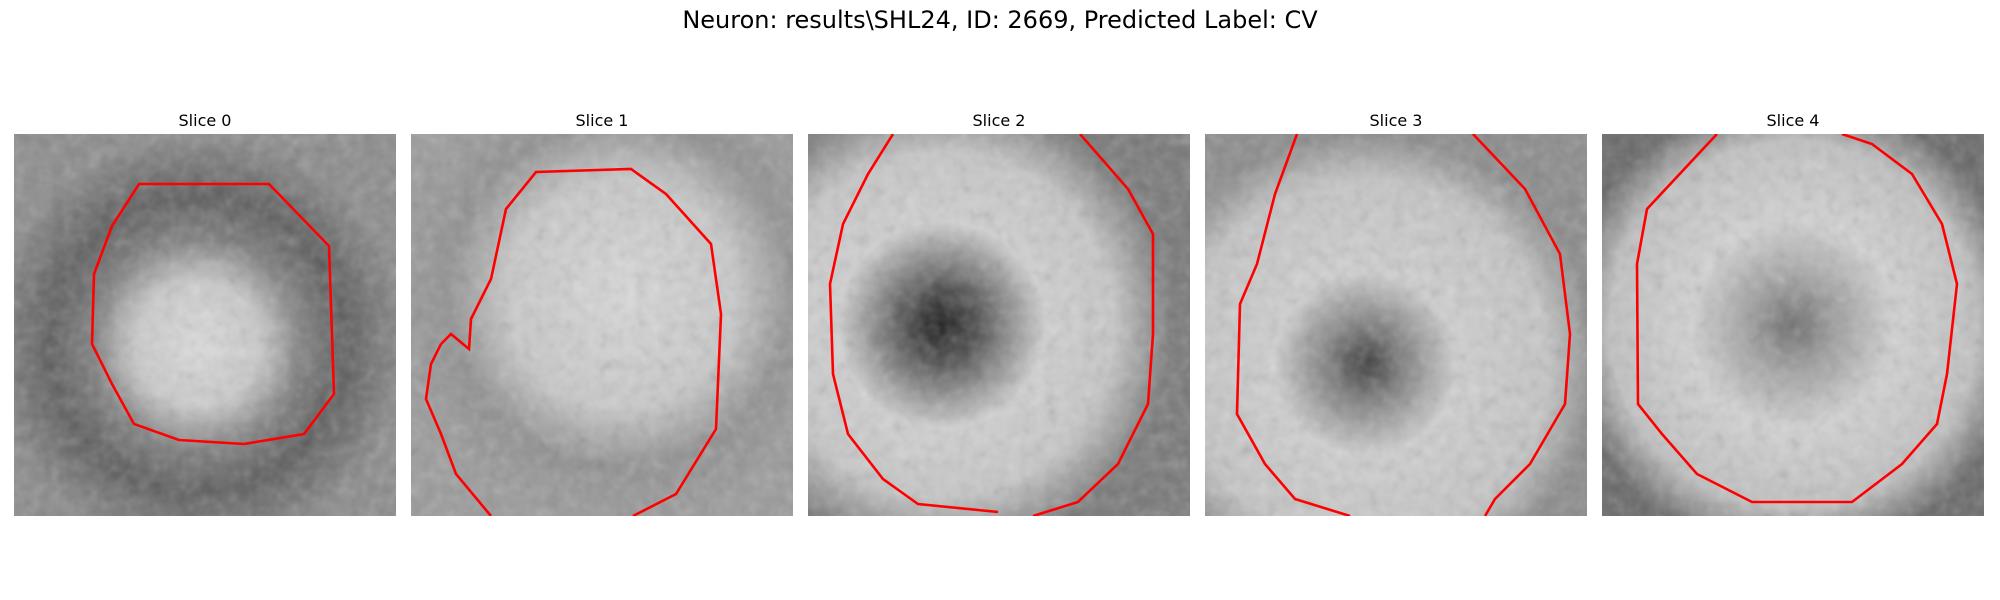 Image resolution: width=2000 pixels, height=600 pixels. I want to click on slice-panel-0: Slice 0, so click(205, 312).